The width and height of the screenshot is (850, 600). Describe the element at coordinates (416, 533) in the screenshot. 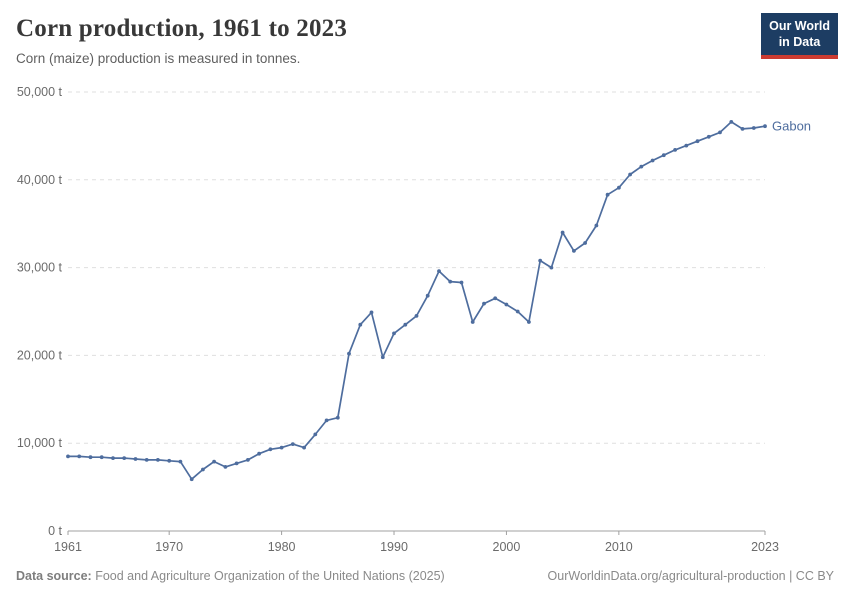

I see `x-axis` at that location.